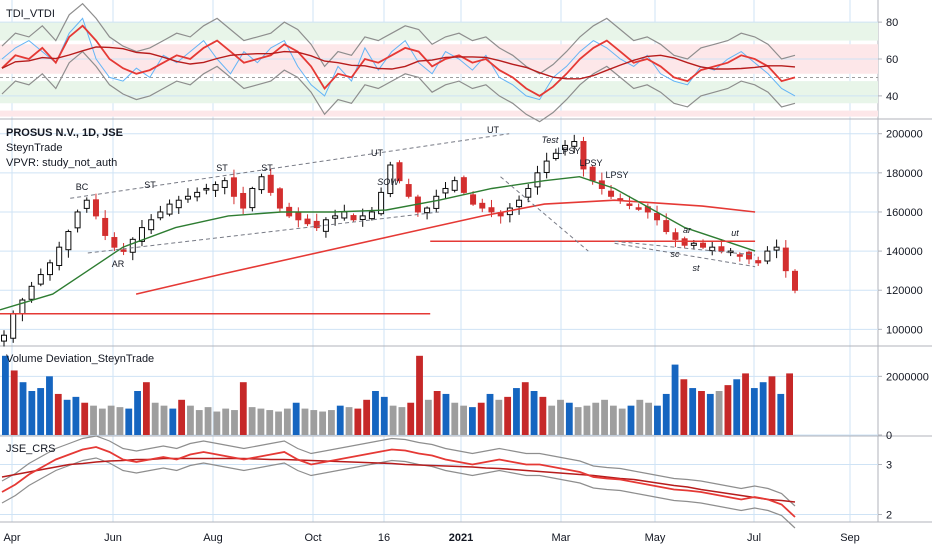 The image size is (932, 550). What do you see at coordinates (676, 254) in the screenshot?
I see `wyckoff-annotation: sc` at bounding box center [676, 254].